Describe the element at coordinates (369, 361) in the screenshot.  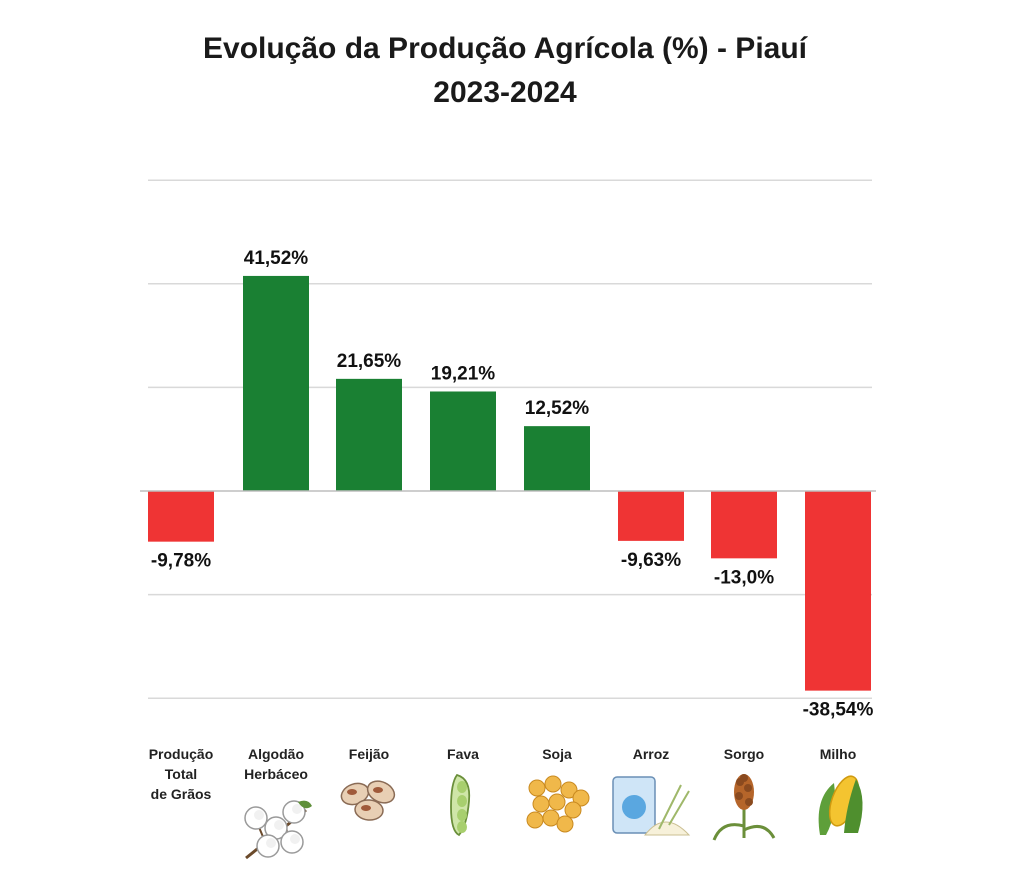
I see `data-label: 21,65%` at that location.